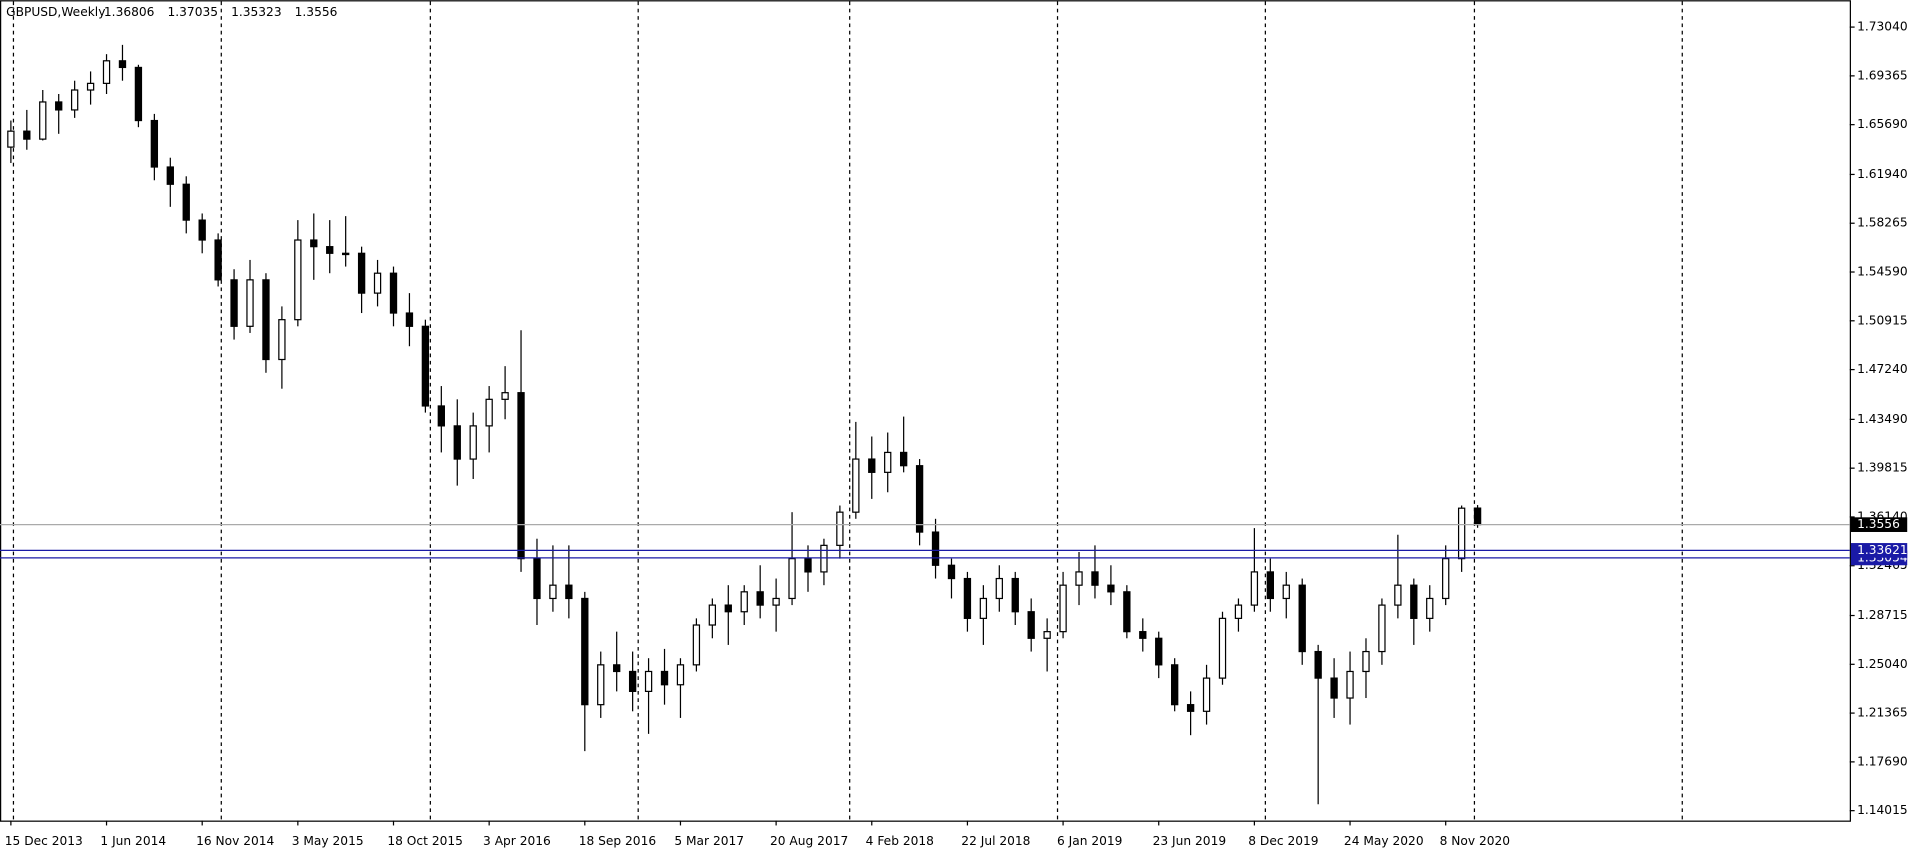 The height and width of the screenshot is (855, 1917). I want to click on x-tick-label: 15 Dec 2013, so click(44, 841).